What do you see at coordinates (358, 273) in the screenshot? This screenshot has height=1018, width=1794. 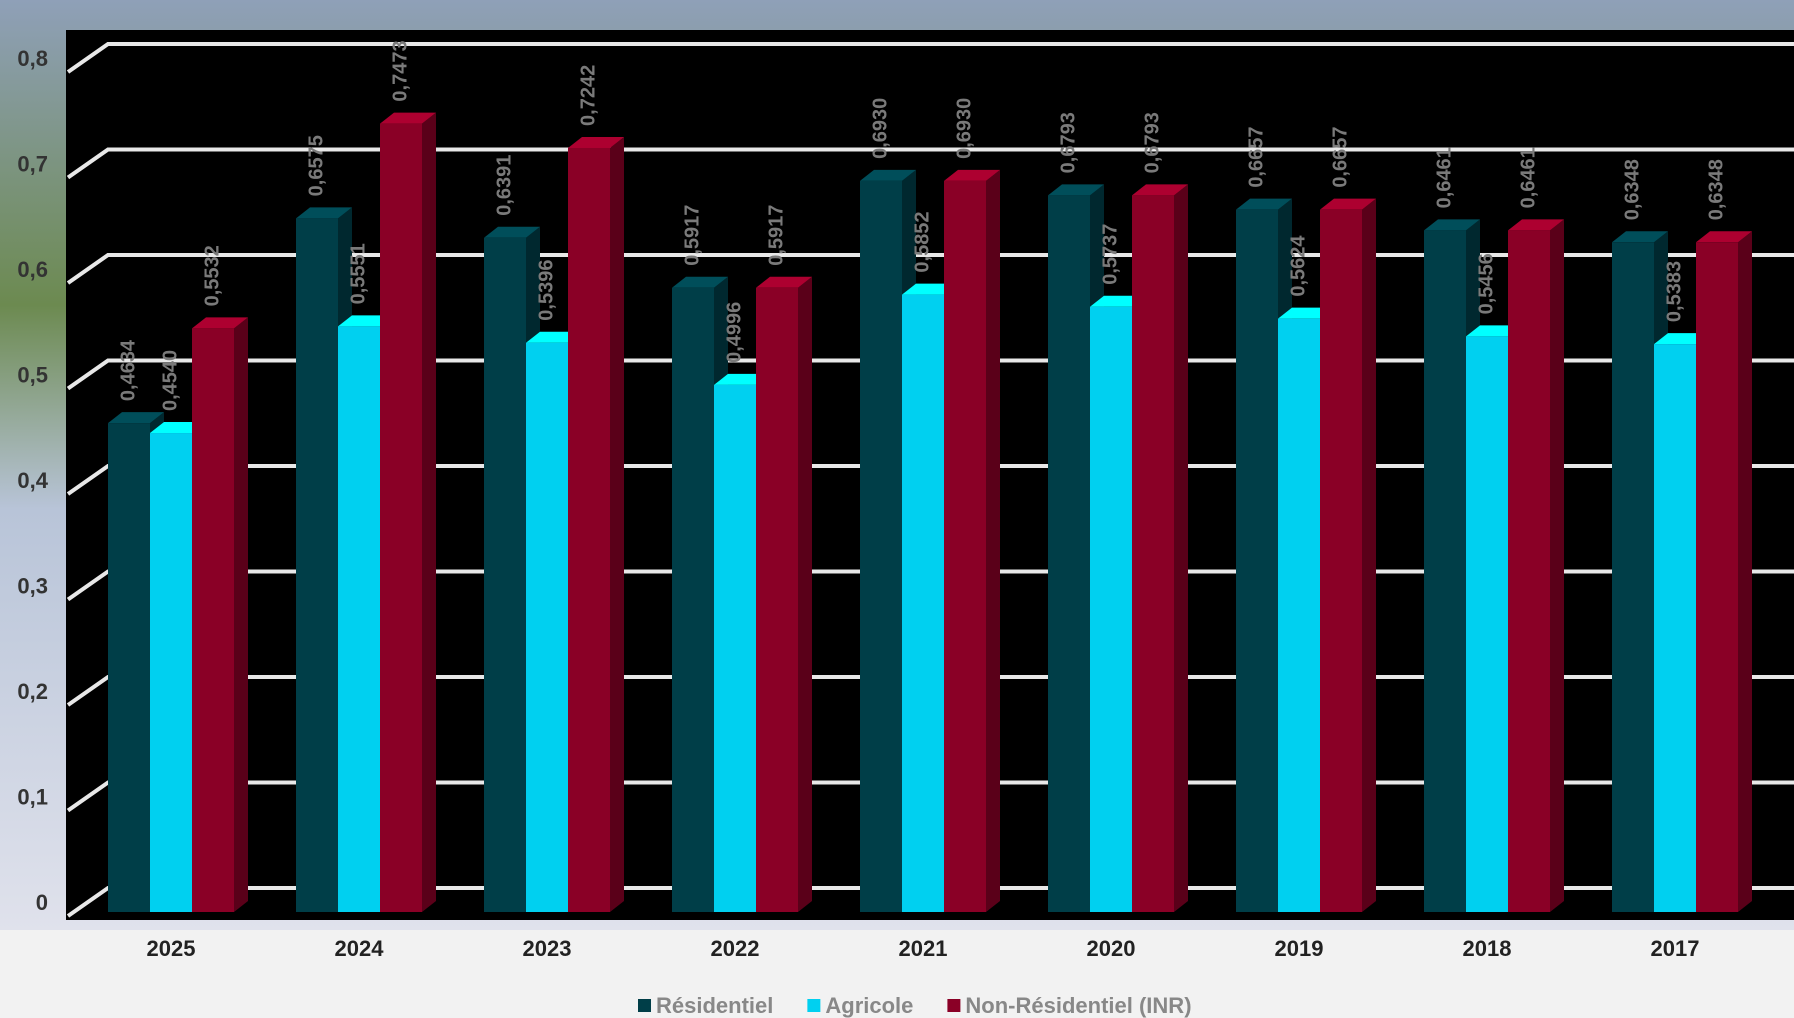 I see `value-label: 0,5551` at bounding box center [358, 273].